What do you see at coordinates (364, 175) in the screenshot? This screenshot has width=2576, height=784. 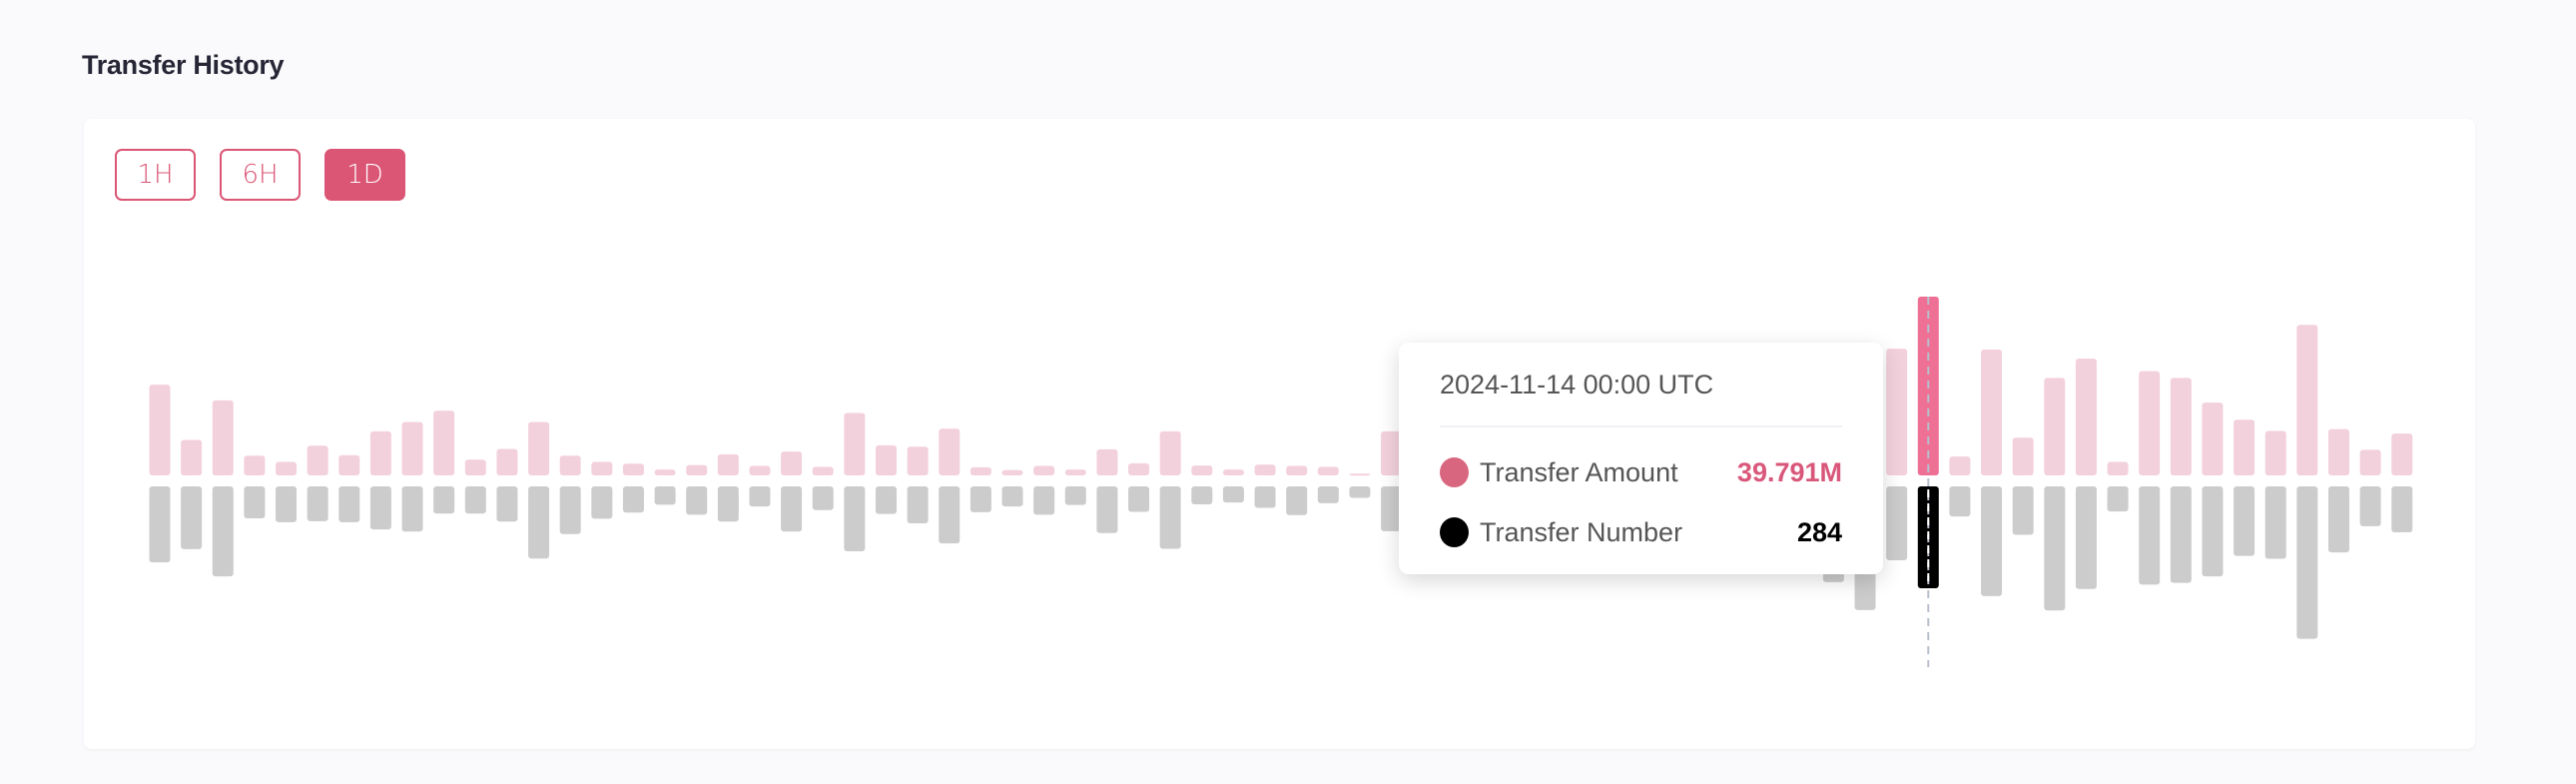 I see `range-button-1d: 1D` at bounding box center [364, 175].